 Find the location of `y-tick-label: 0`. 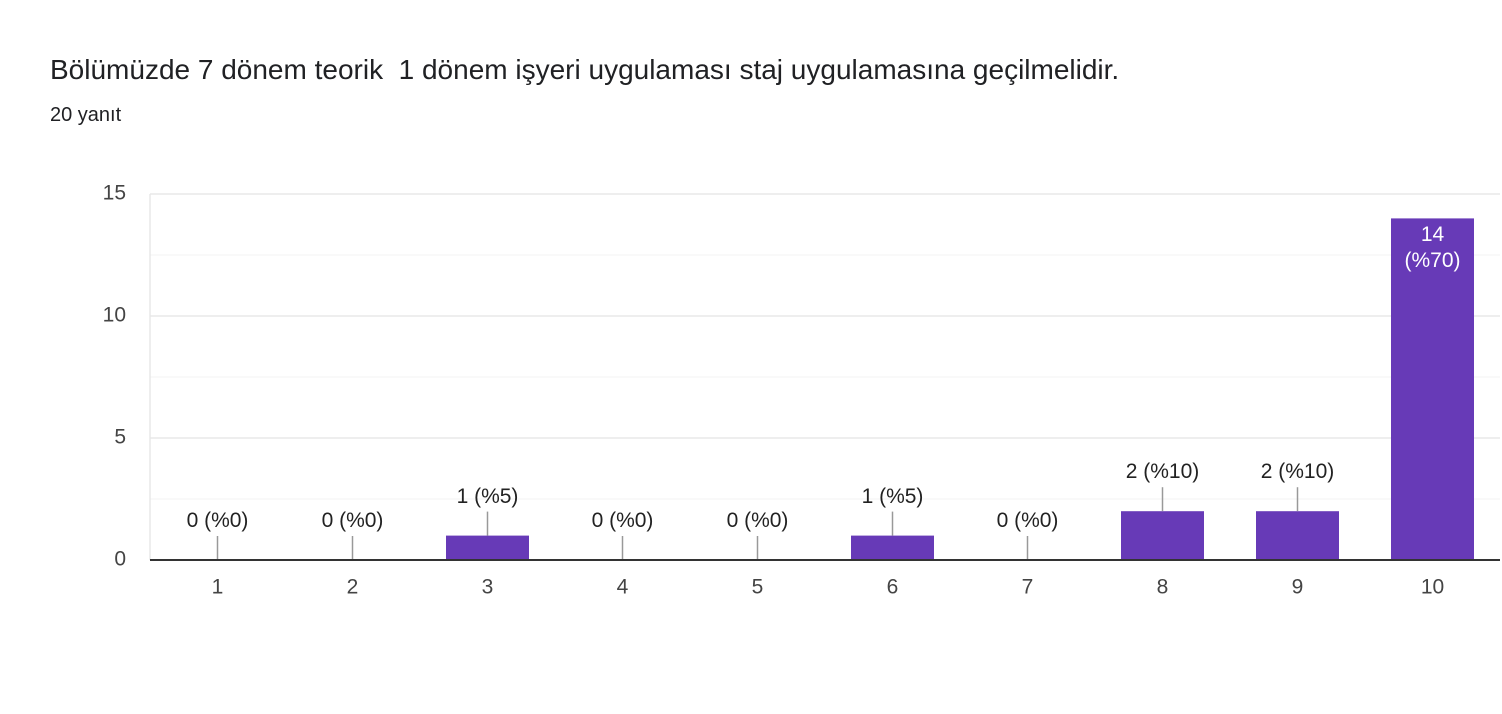

y-tick-label: 0 is located at coordinates (120, 559).